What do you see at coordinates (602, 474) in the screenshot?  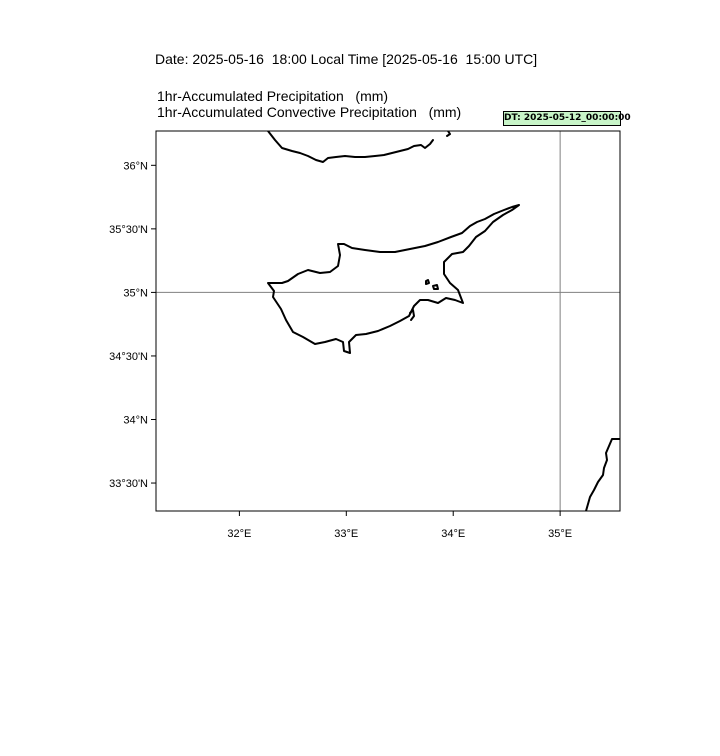 I see `levant-coastline` at bounding box center [602, 474].